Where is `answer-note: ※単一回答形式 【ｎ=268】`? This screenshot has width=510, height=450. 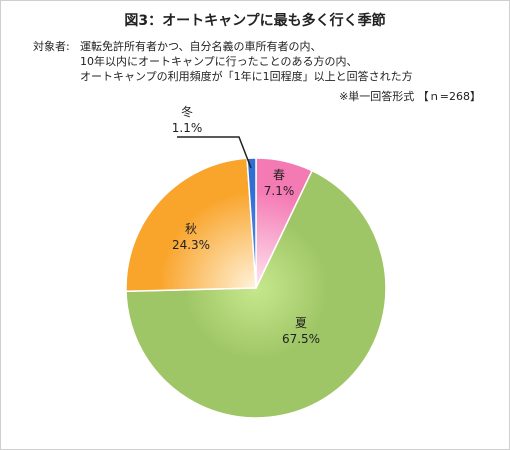 answer-note: ※単一回答形式 【ｎ=268】 is located at coordinates (410, 96).